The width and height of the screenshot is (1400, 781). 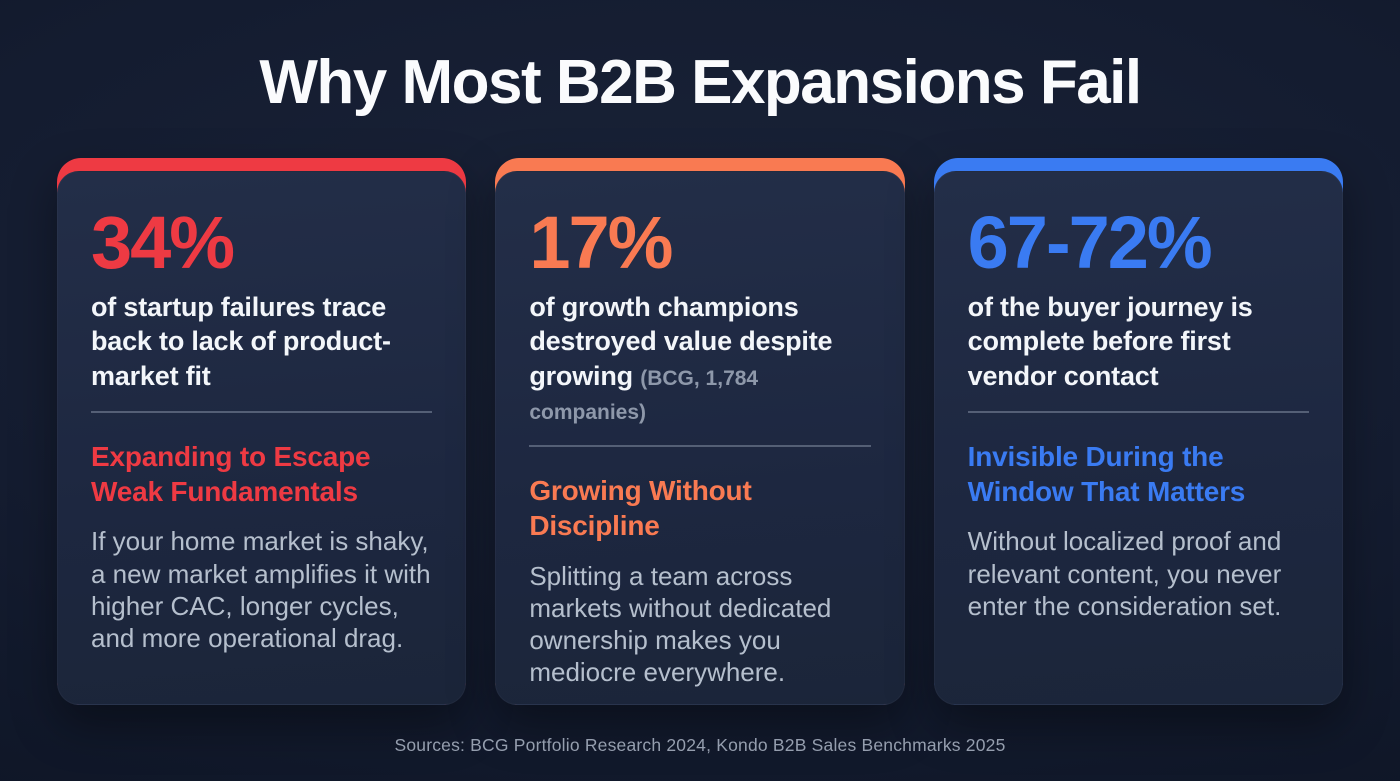 I want to click on card-heading: Growing Without Discipline, so click(x=640, y=508).